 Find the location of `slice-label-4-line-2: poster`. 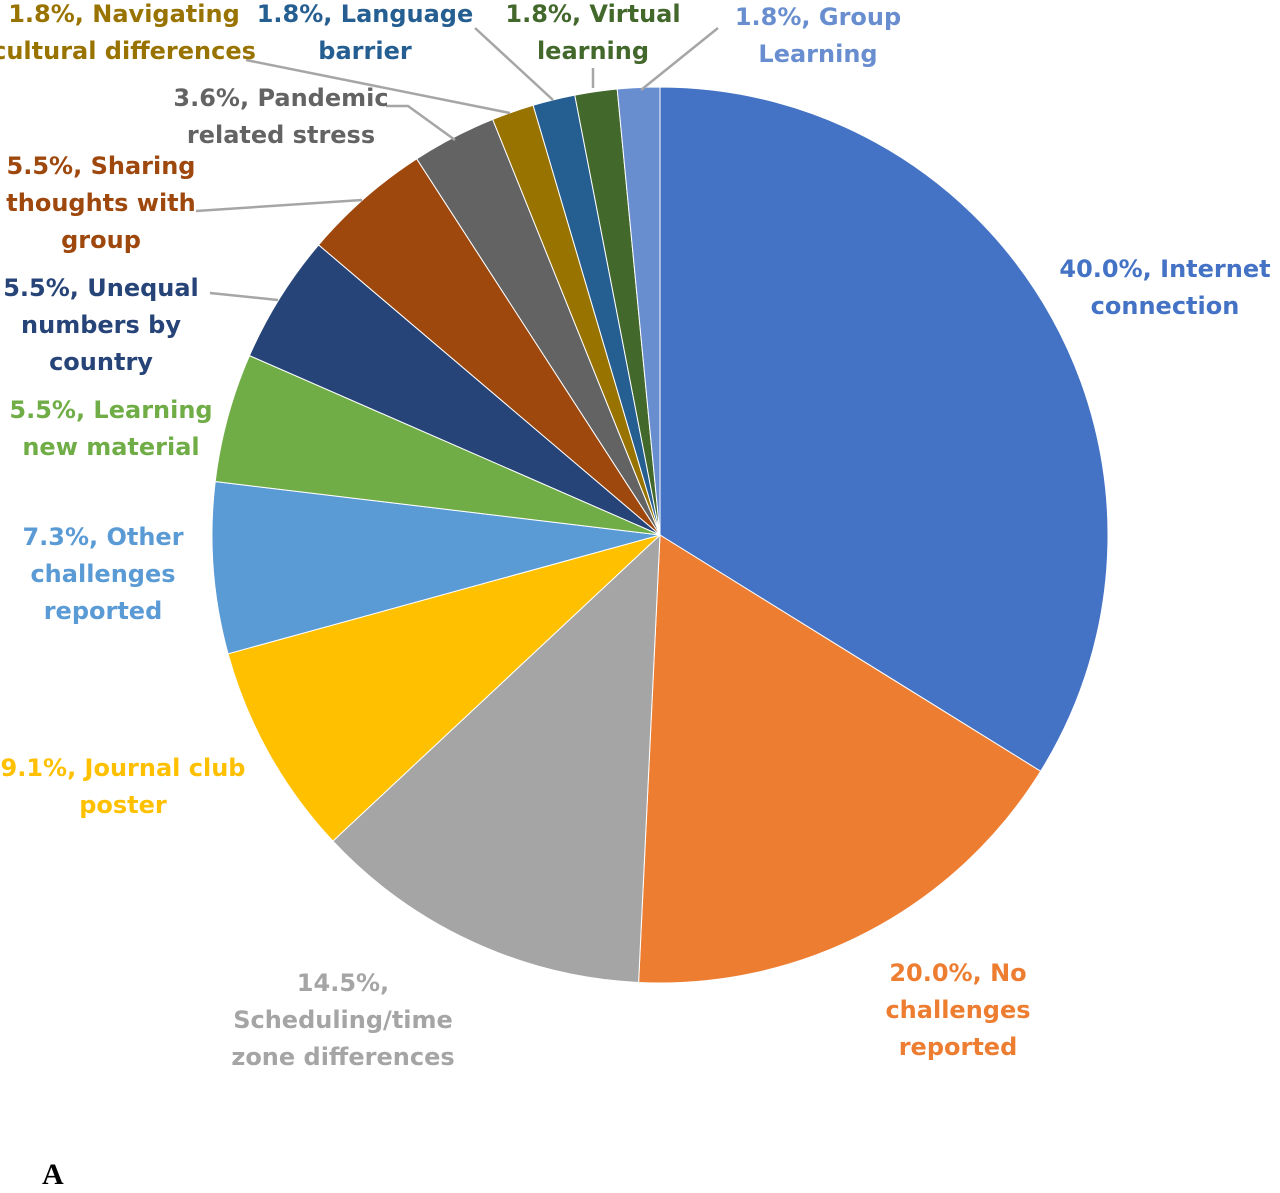

slice-label-4-line-2: poster is located at coordinates (123, 805).